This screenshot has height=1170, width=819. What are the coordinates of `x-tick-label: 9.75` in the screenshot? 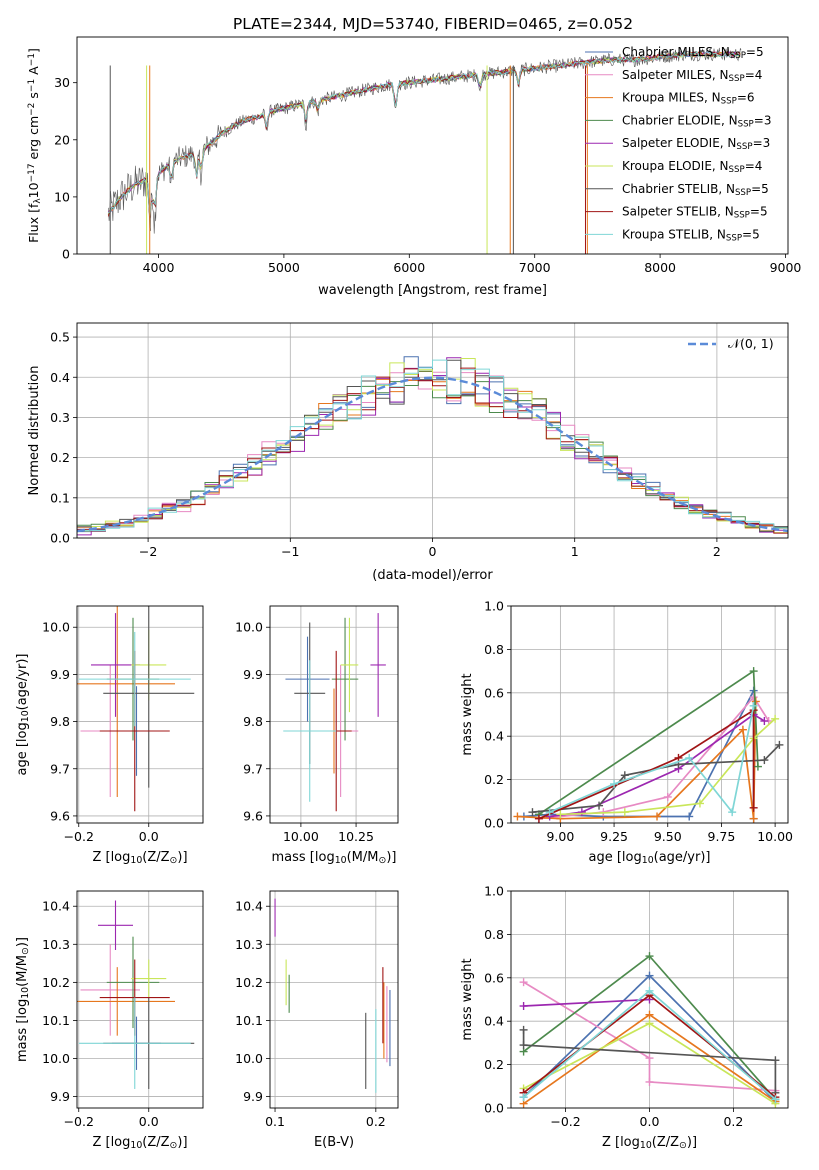 It's located at (722, 836).